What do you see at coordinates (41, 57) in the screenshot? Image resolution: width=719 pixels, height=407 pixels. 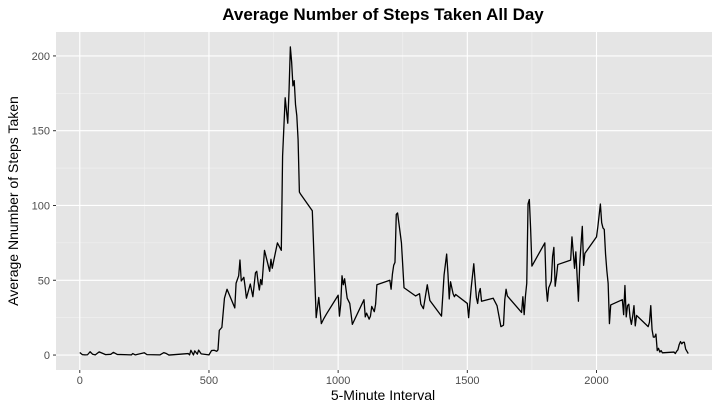 I see `y-tick-label: 200` at bounding box center [41, 57].